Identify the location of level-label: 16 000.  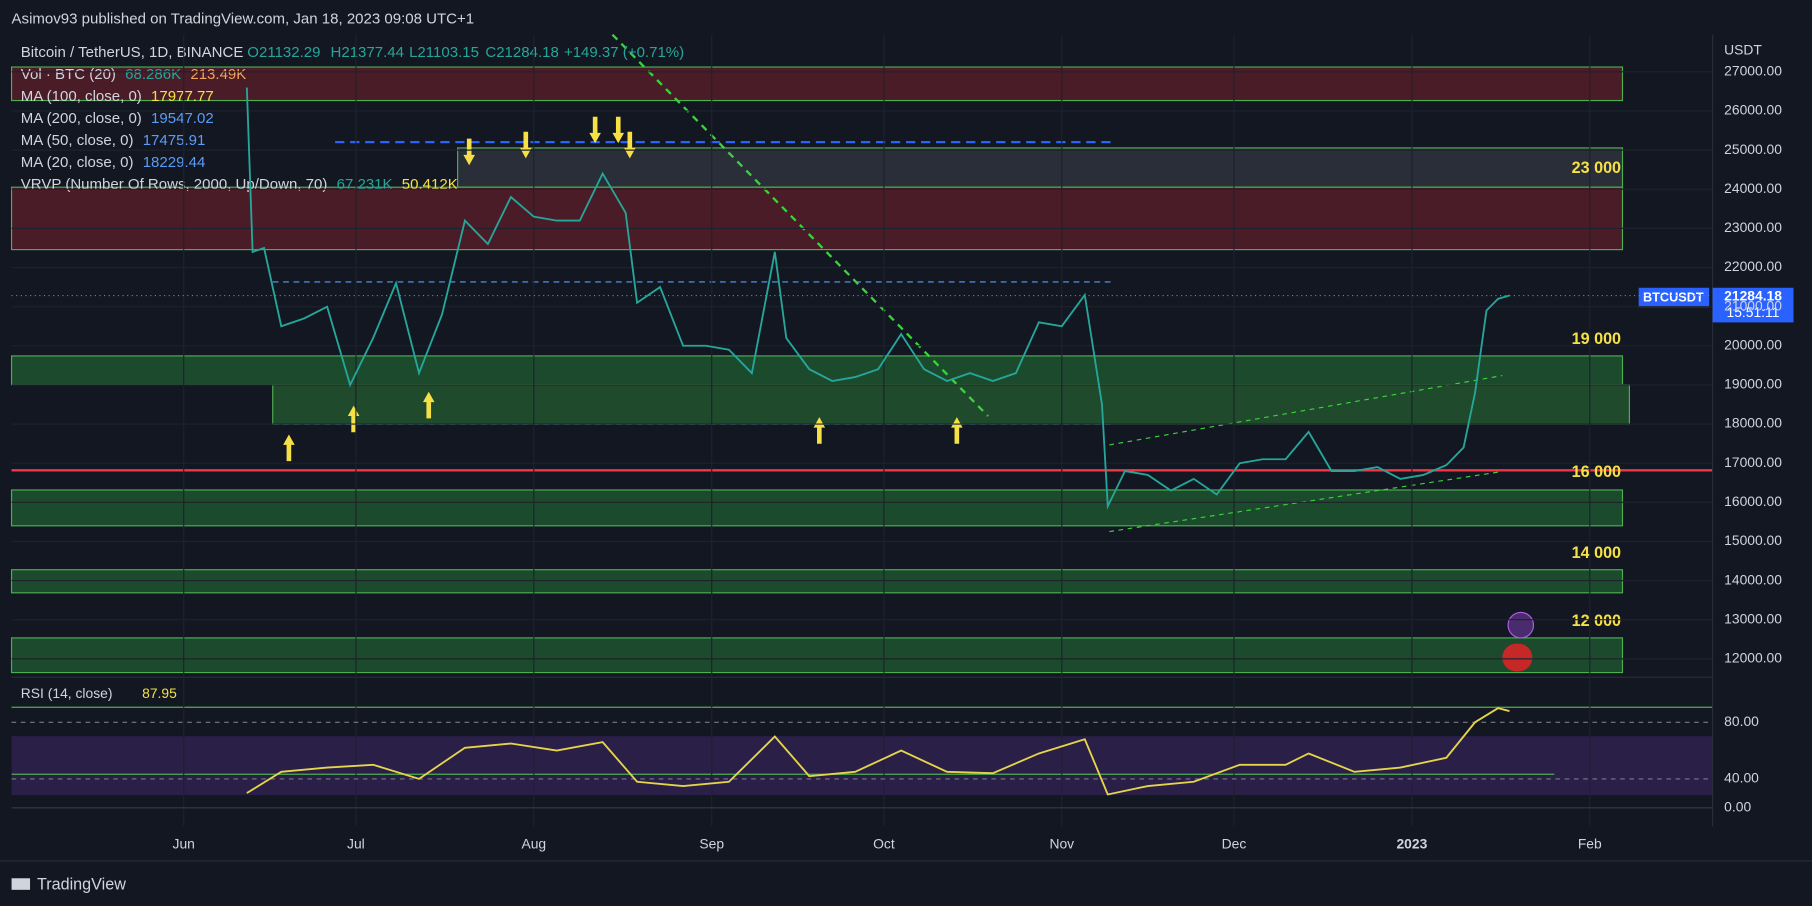
(1596, 472).